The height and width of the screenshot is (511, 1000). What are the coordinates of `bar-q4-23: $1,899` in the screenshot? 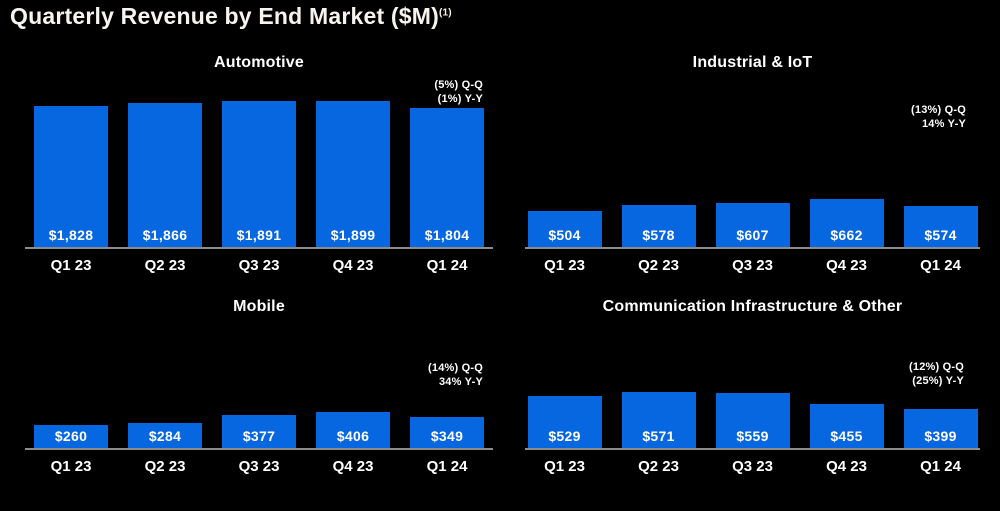 It's located at (353, 174).